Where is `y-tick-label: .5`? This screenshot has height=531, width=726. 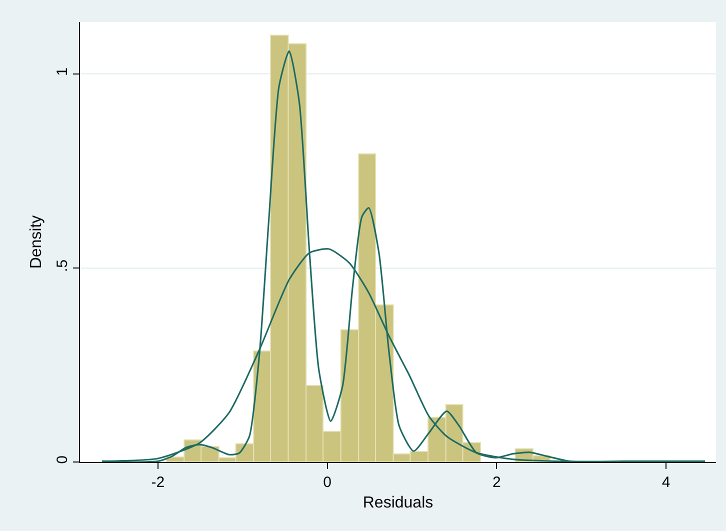 y-tick-label: .5 is located at coordinates (62, 265).